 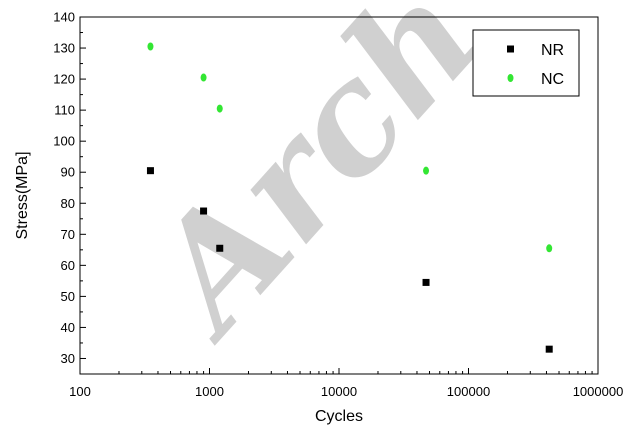 What do you see at coordinates (68, 203) in the screenshot?
I see `y-tick-label: 80` at bounding box center [68, 203].